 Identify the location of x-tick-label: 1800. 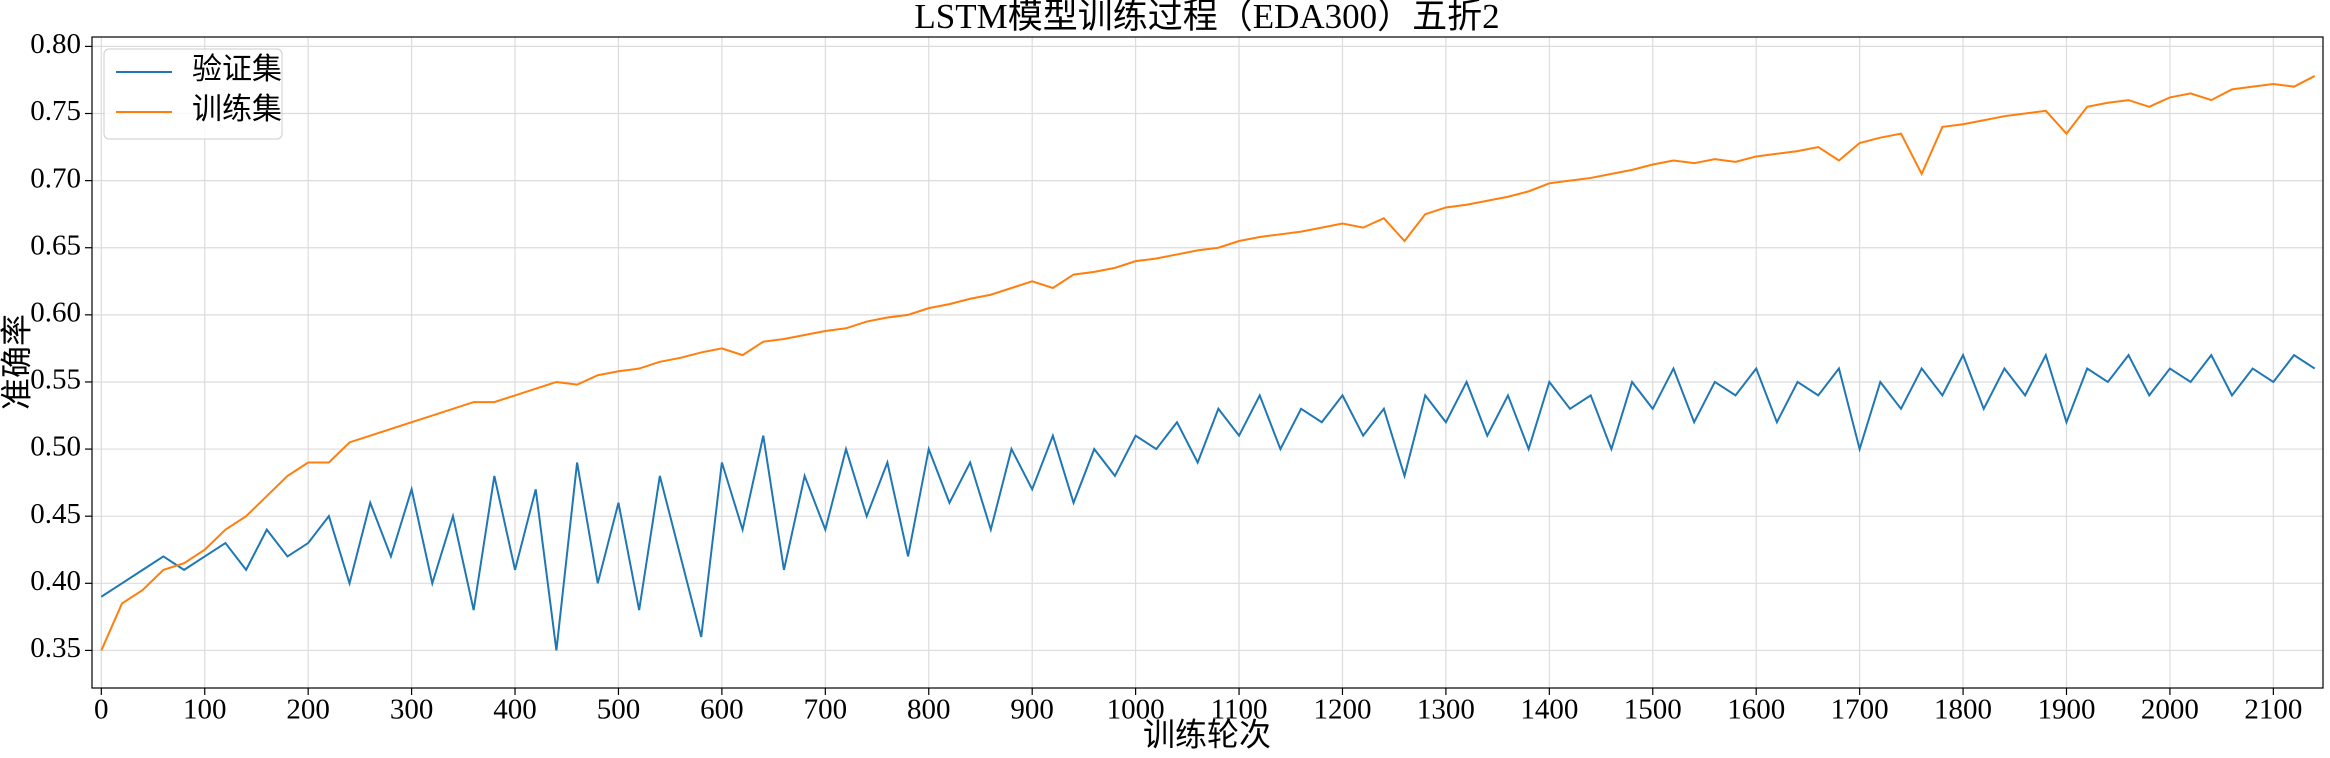
(1963, 710).